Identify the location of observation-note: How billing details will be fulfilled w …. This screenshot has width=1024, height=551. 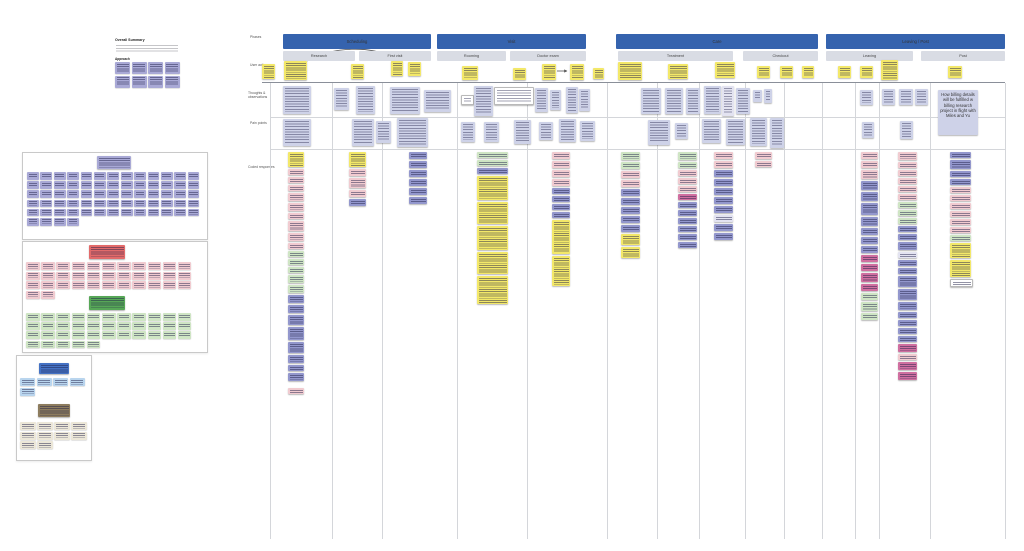
(958, 112).